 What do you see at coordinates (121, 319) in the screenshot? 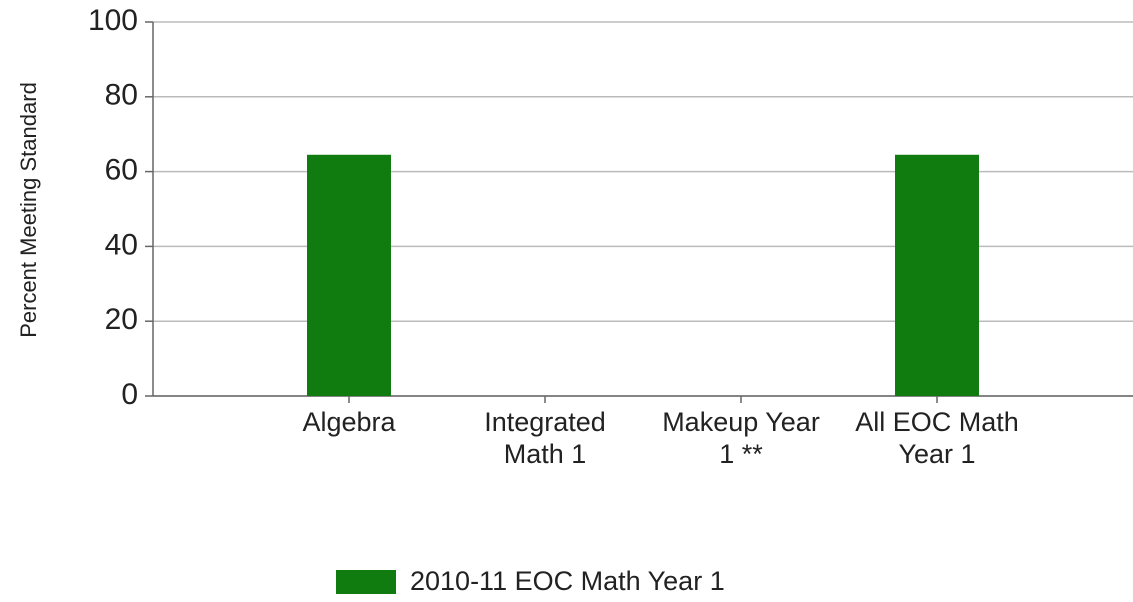
I see `y-tick-label: 20` at bounding box center [121, 319].